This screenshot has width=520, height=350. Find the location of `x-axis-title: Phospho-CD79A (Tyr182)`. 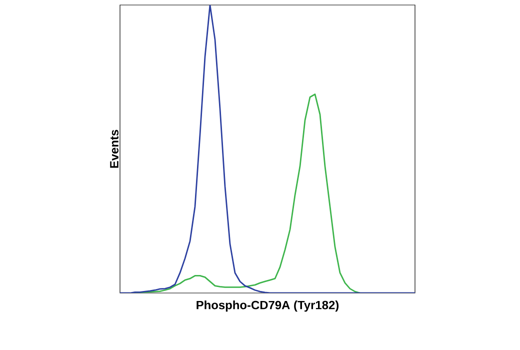

x-axis-title: Phospho-CD79A (Tyr182) is located at coordinates (267, 306).